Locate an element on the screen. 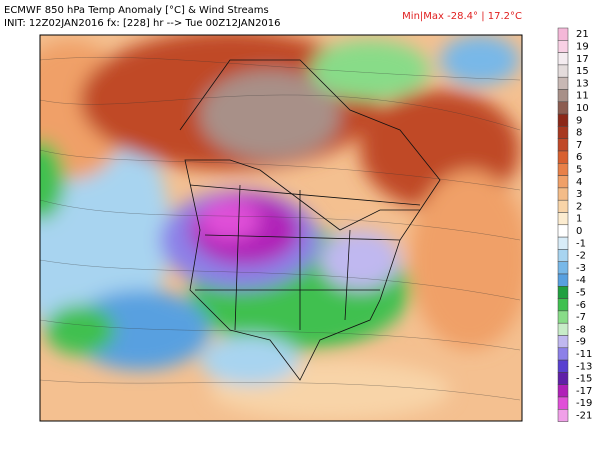 The height and width of the screenshot is (454, 600). colorbar-label: -15 is located at coordinates (584, 379).